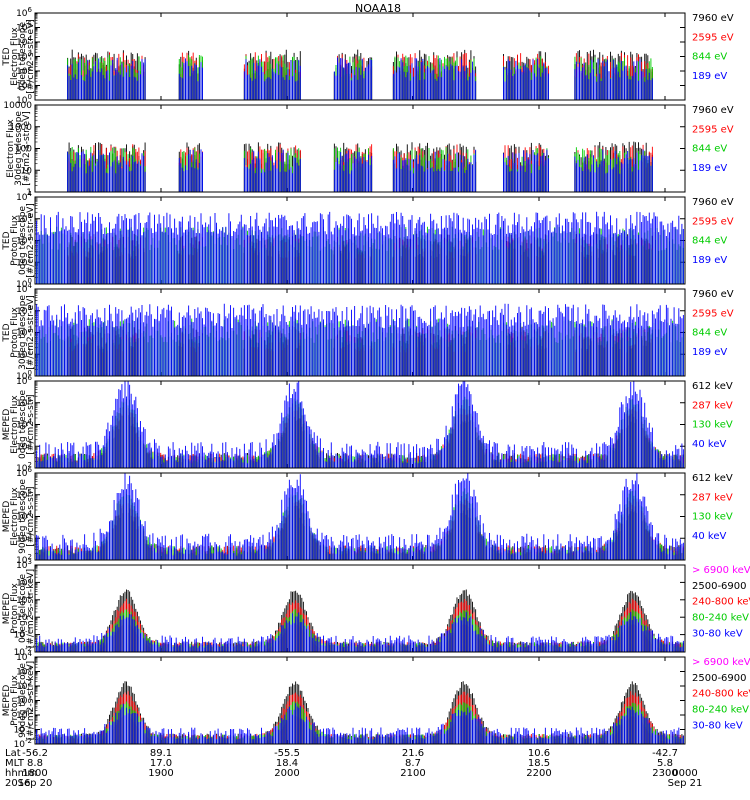  I want to click on series-trace-30-80-kev, so click(360, 631).